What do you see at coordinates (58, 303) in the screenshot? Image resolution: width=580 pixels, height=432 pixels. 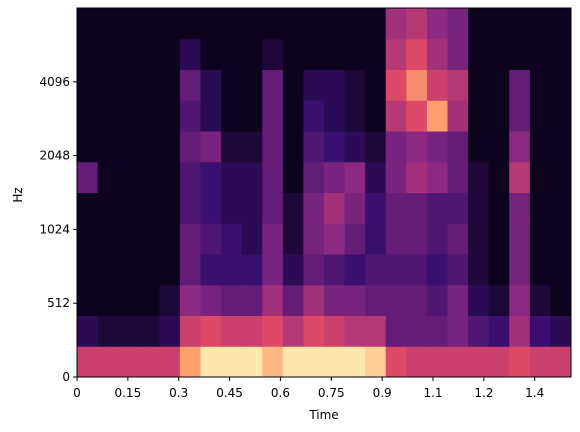 I see `y-tick-label: 512` at bounding box center [58, 303].